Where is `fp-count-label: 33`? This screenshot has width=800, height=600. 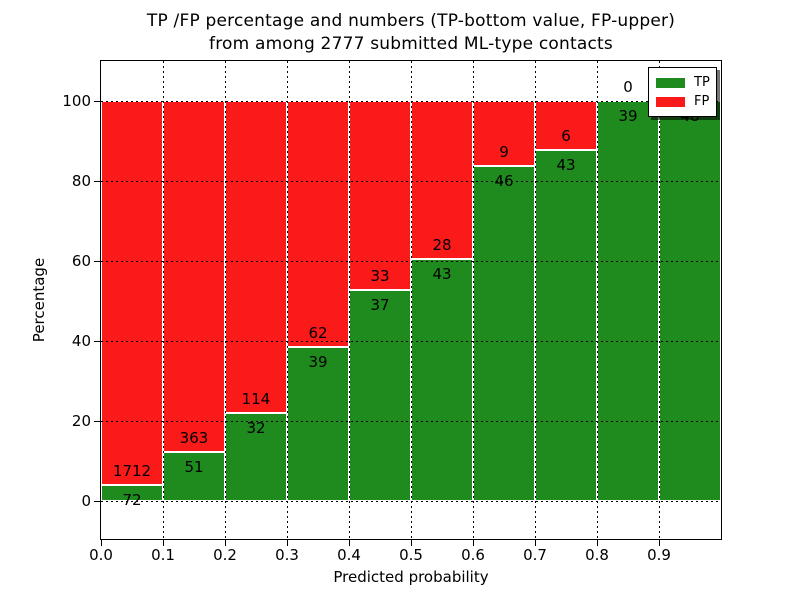
fp-count-label: 33 is located at coordinates (380, 275).